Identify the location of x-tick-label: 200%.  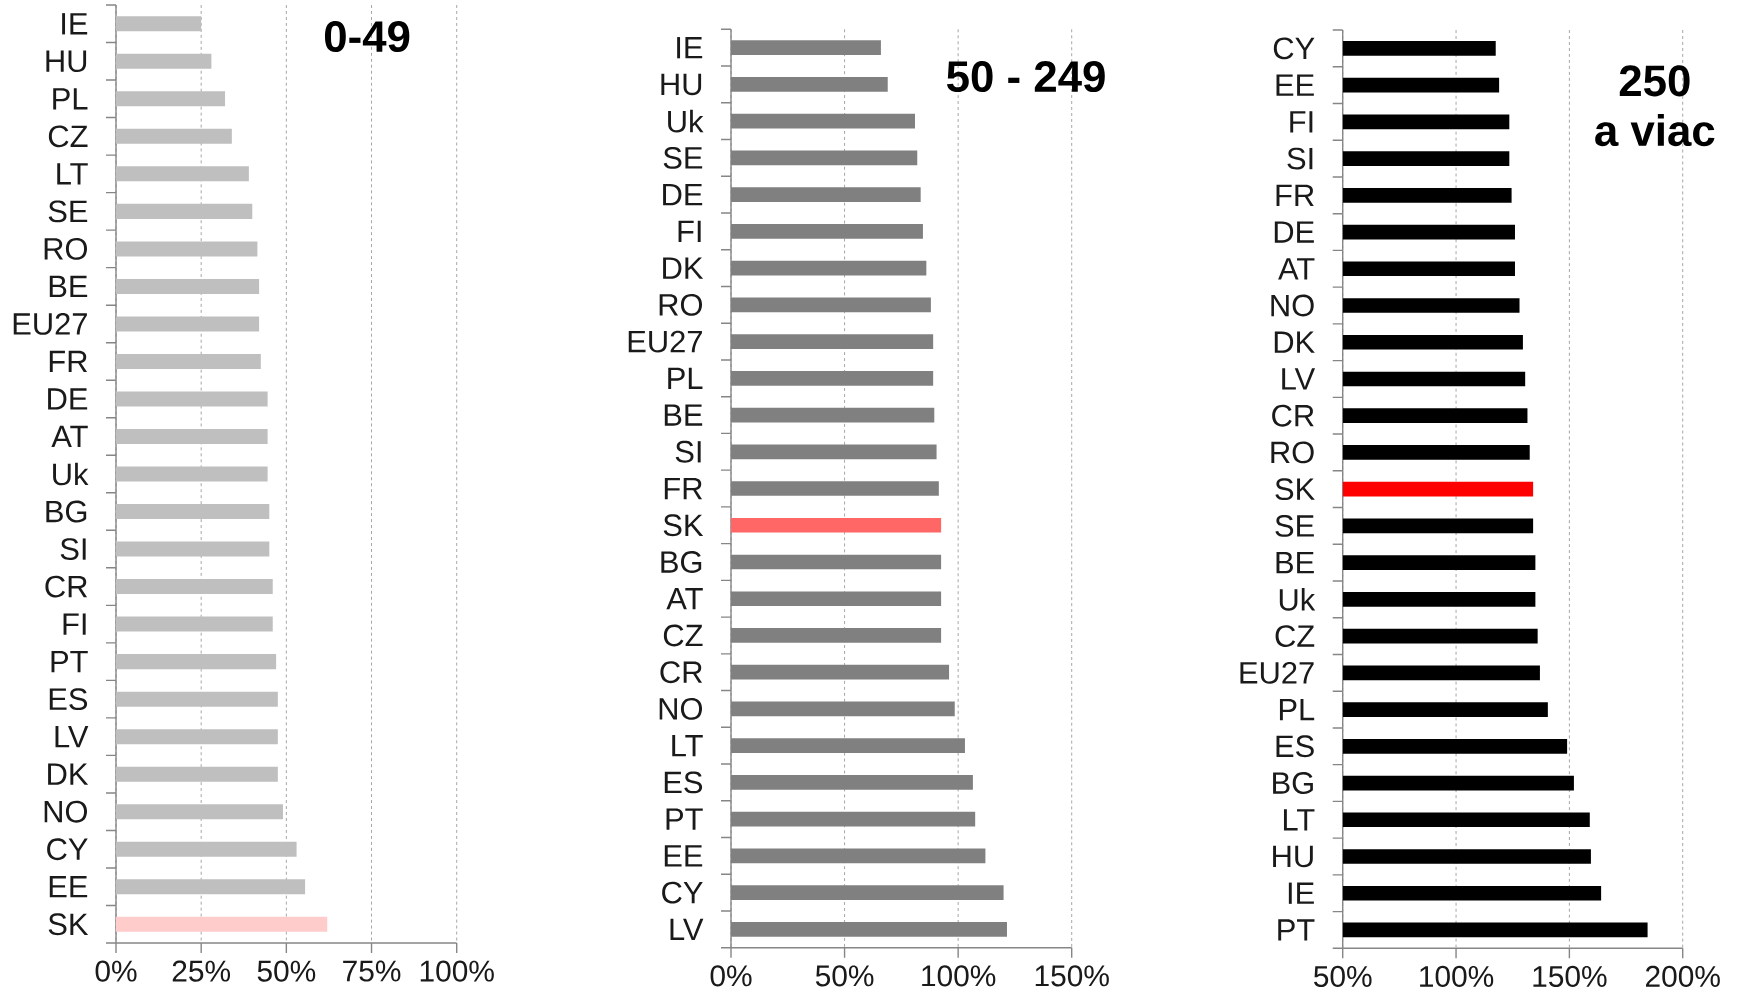
(1683, 976).